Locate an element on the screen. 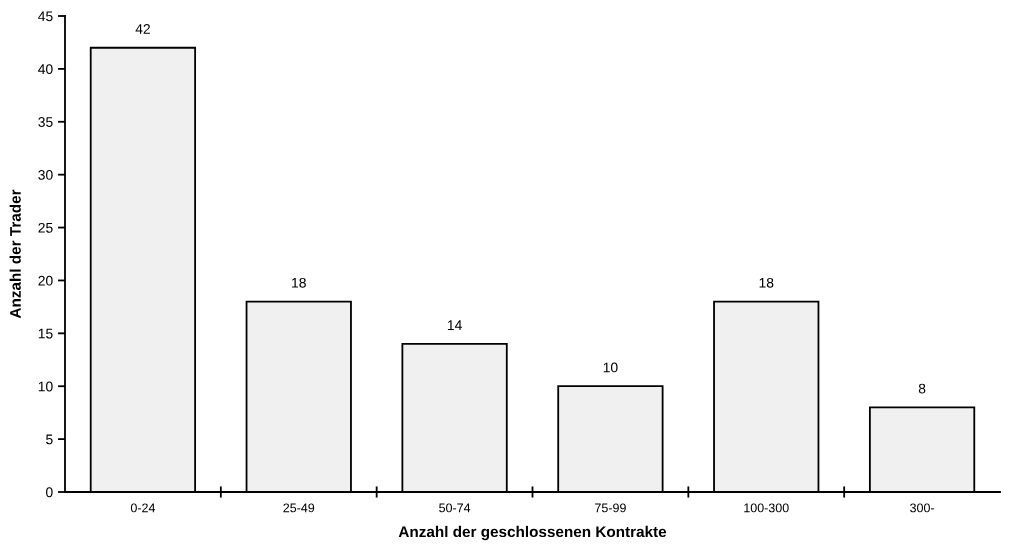  x-tick-label: 100-300 is located at coordinates (766, 508).